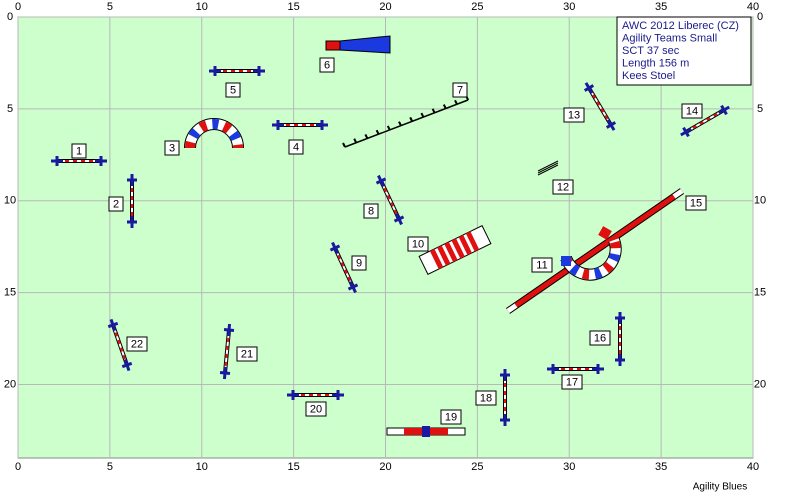 The height and width of the screenshot is (495, 800). Describe the element at coordinates (233, 90) in the screenshot. I see `obstacle-label: 5` at that location.